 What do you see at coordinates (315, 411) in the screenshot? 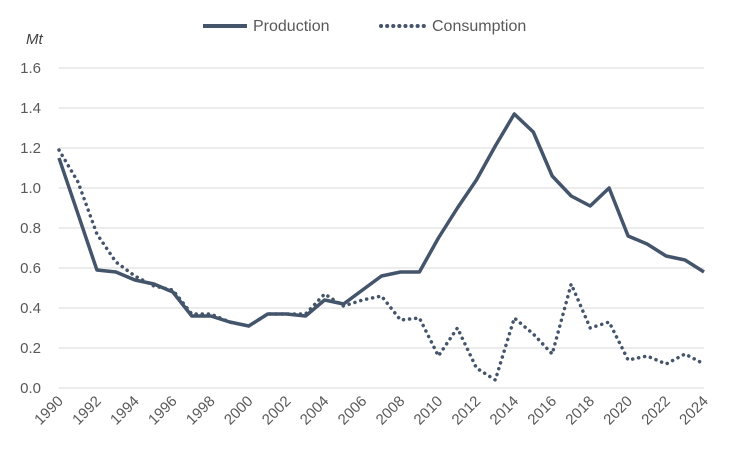
I see `x-tick-label: 2004` at bounding box center [315, 411].